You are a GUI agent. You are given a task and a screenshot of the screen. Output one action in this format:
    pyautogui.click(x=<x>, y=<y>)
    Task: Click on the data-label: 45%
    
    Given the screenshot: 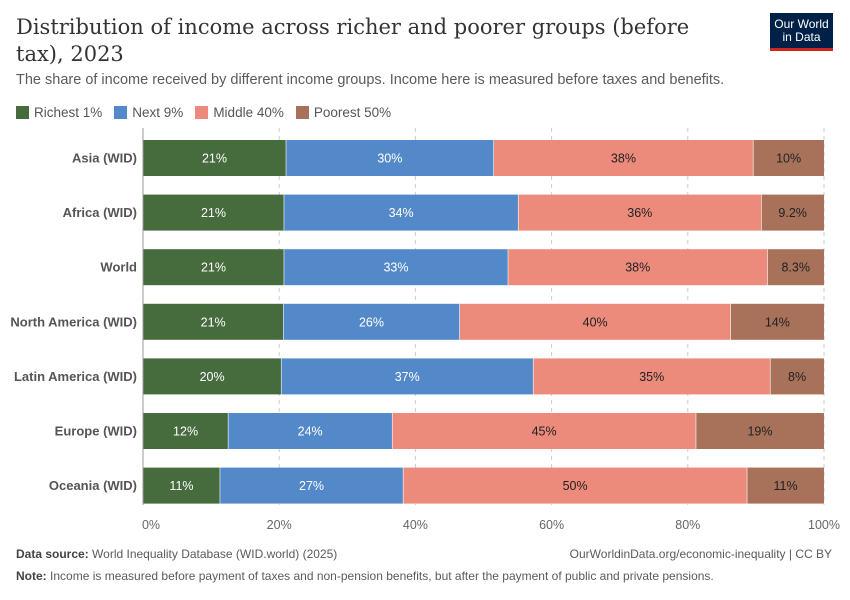 What is the action you would take?
    pyautogui.click(x=544, y=432)
    